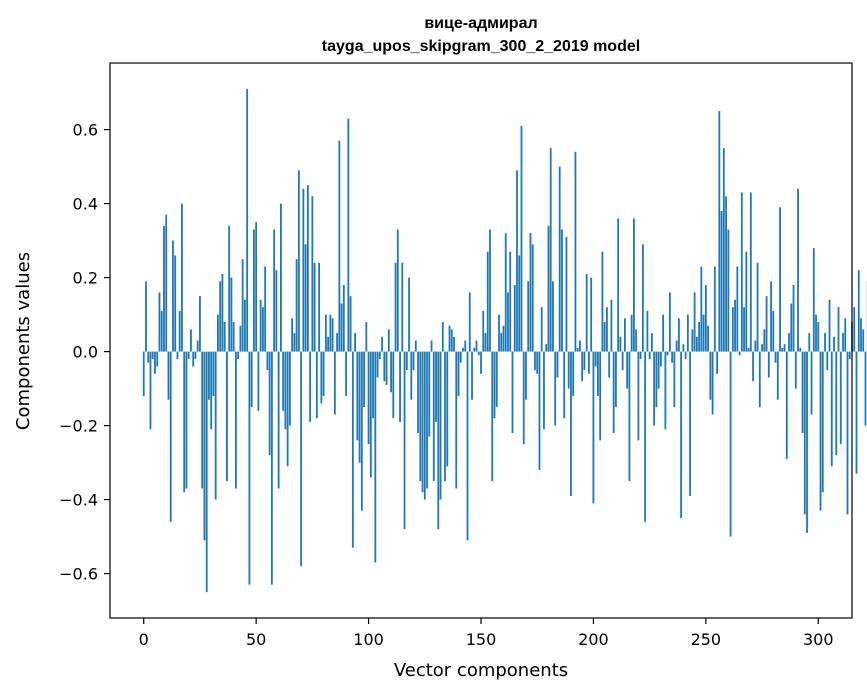 The image size is (867, 696). Describe the element at coordinates (486, 633) in the screenshot. I see `x-axis: 0 50 100 150 200 250 300` at that location.